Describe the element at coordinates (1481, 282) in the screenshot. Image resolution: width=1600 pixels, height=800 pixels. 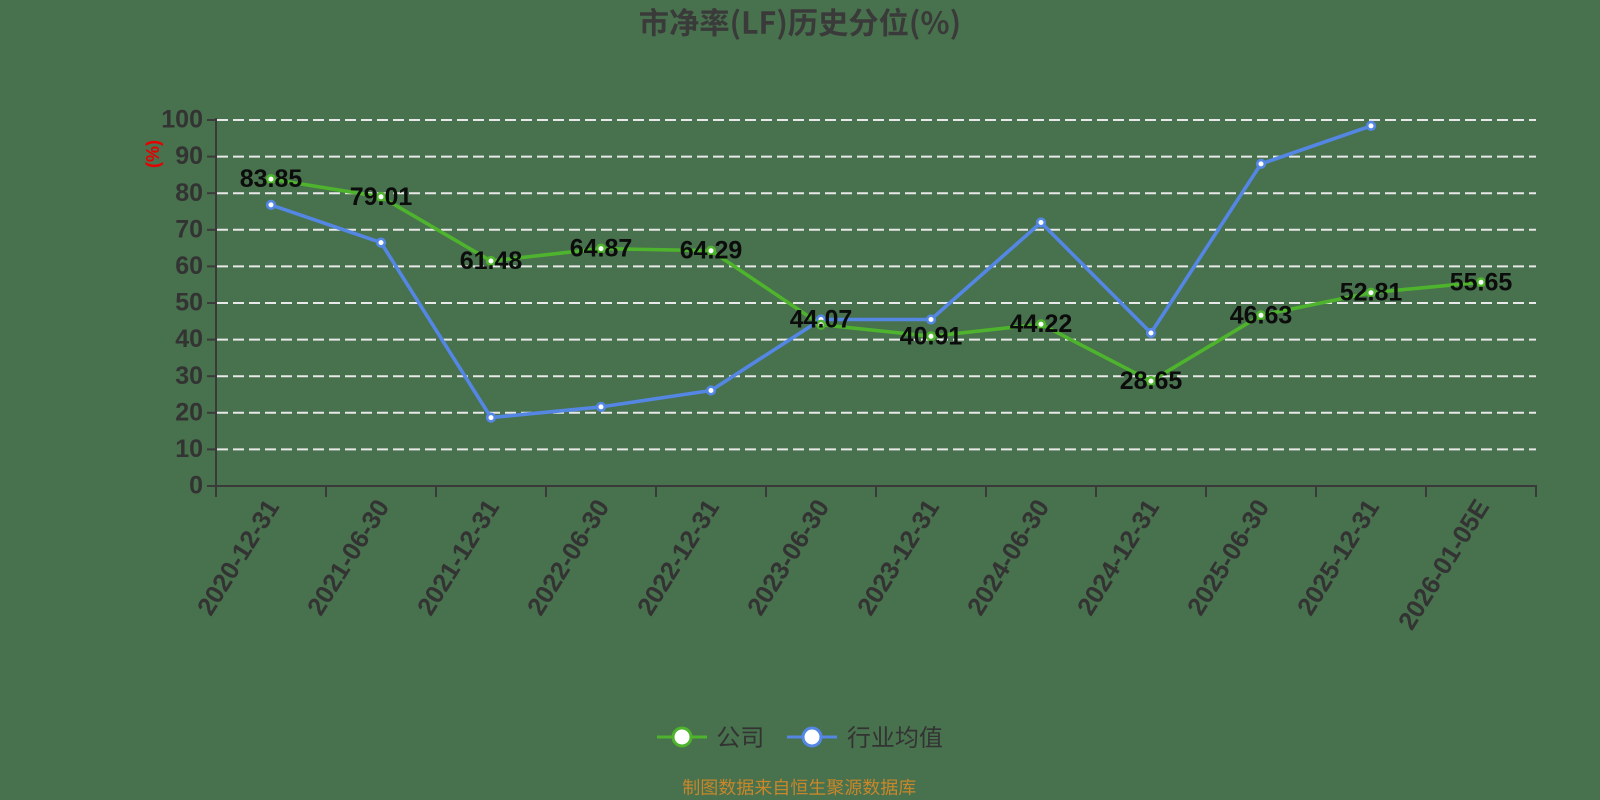
I see `svg-text: 55.65` at that location.